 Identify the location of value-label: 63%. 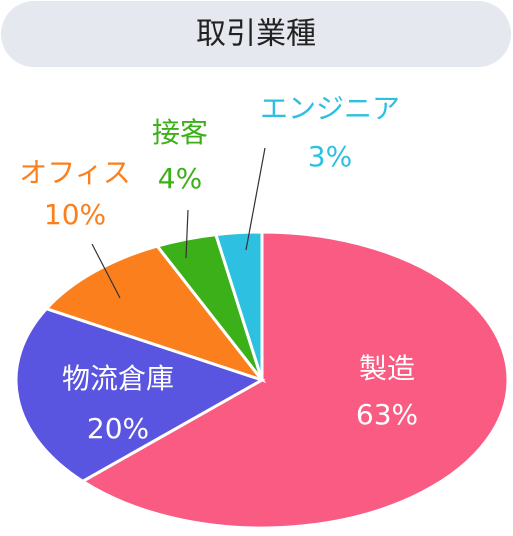
(387, 414).